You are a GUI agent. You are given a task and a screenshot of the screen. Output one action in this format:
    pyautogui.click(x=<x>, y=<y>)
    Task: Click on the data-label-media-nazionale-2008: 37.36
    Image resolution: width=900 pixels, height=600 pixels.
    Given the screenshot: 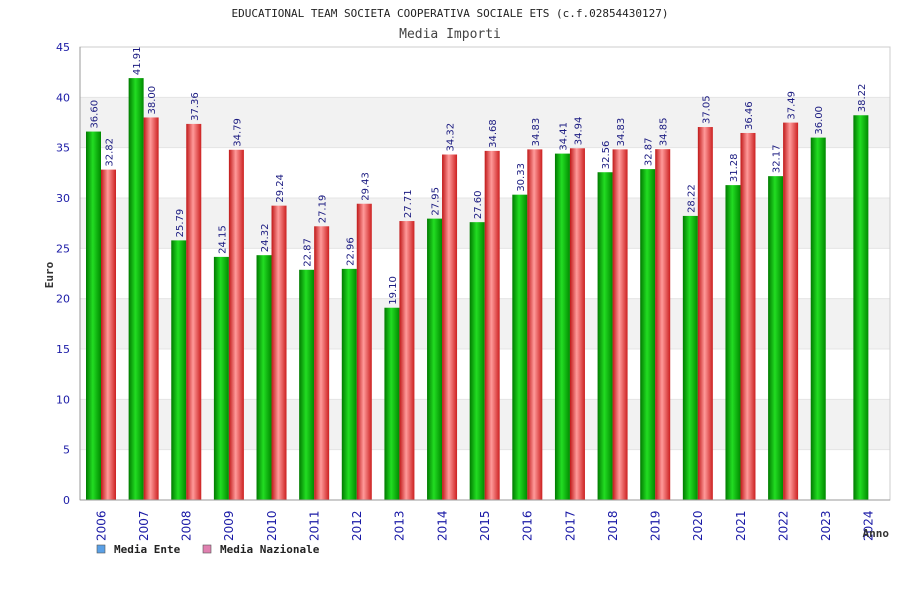 What is the action you would take?
    pyautogui.click(x=195, y=106)
    